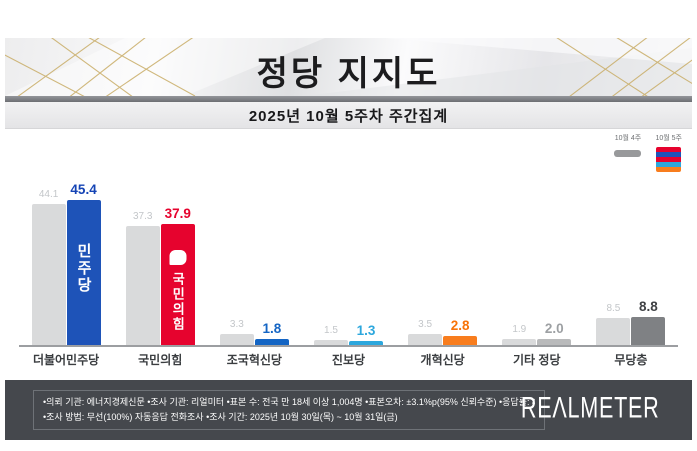 The width and height of the screenshot is (697, 451). Describe the element at coordinates (331, 331) in the screenshot. I see `bar-value: 1.5` at that location.